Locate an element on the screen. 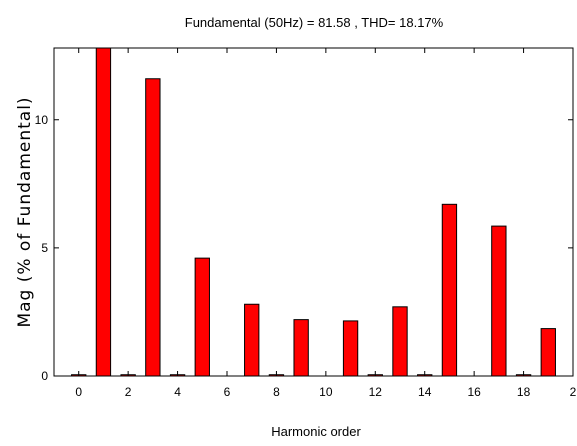 Image resolution: width=577 pixels, height=446 pixels. y-tick-label: 0 is located at coordinates (44, 376).